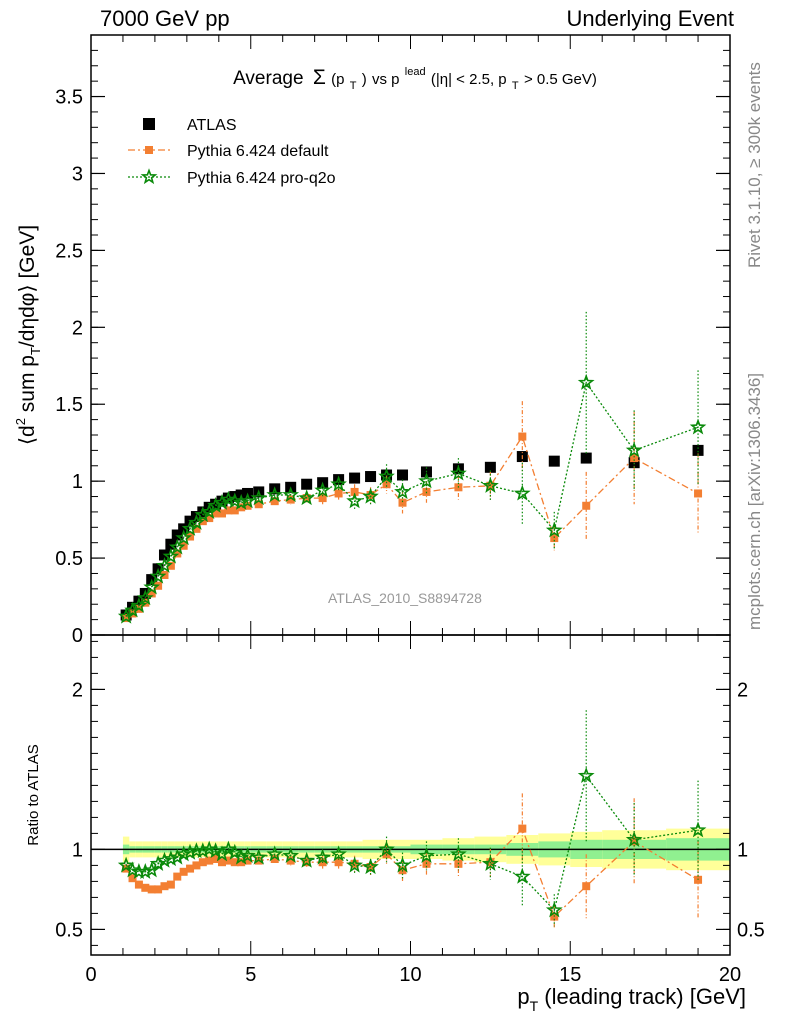  I want to click on title-range: (|η| < 2.5, p, so click(469, 79).